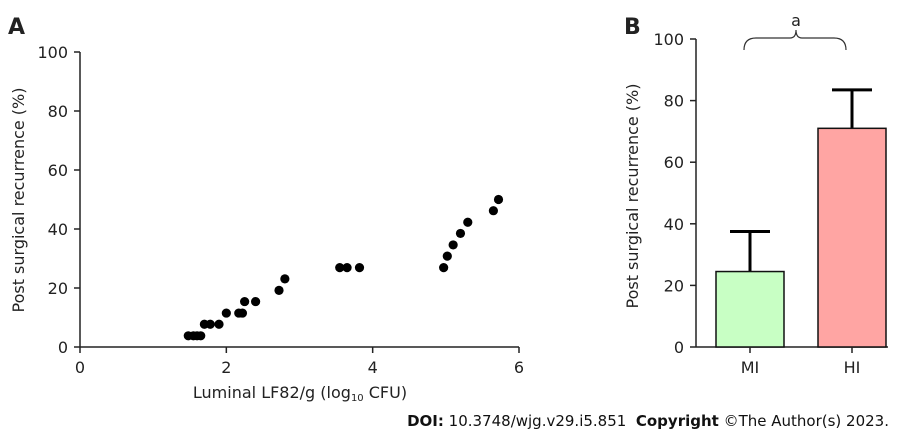 This screenshot has width=897, height=432. Describe the element at coordinates (58, 288) in the screenshot. I see `panel-a-y-tick-label: 20` at that location.